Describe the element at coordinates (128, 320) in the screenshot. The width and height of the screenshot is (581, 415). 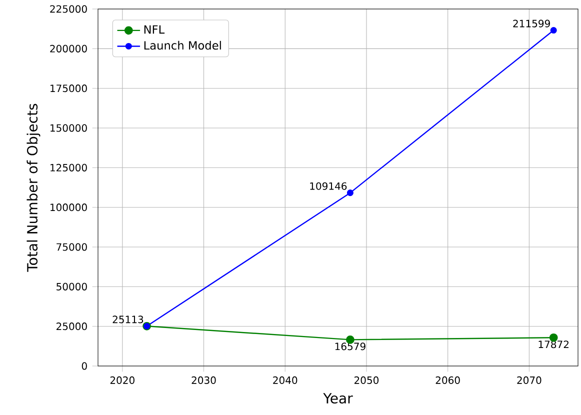
I see `data-label: 25113` at that location.